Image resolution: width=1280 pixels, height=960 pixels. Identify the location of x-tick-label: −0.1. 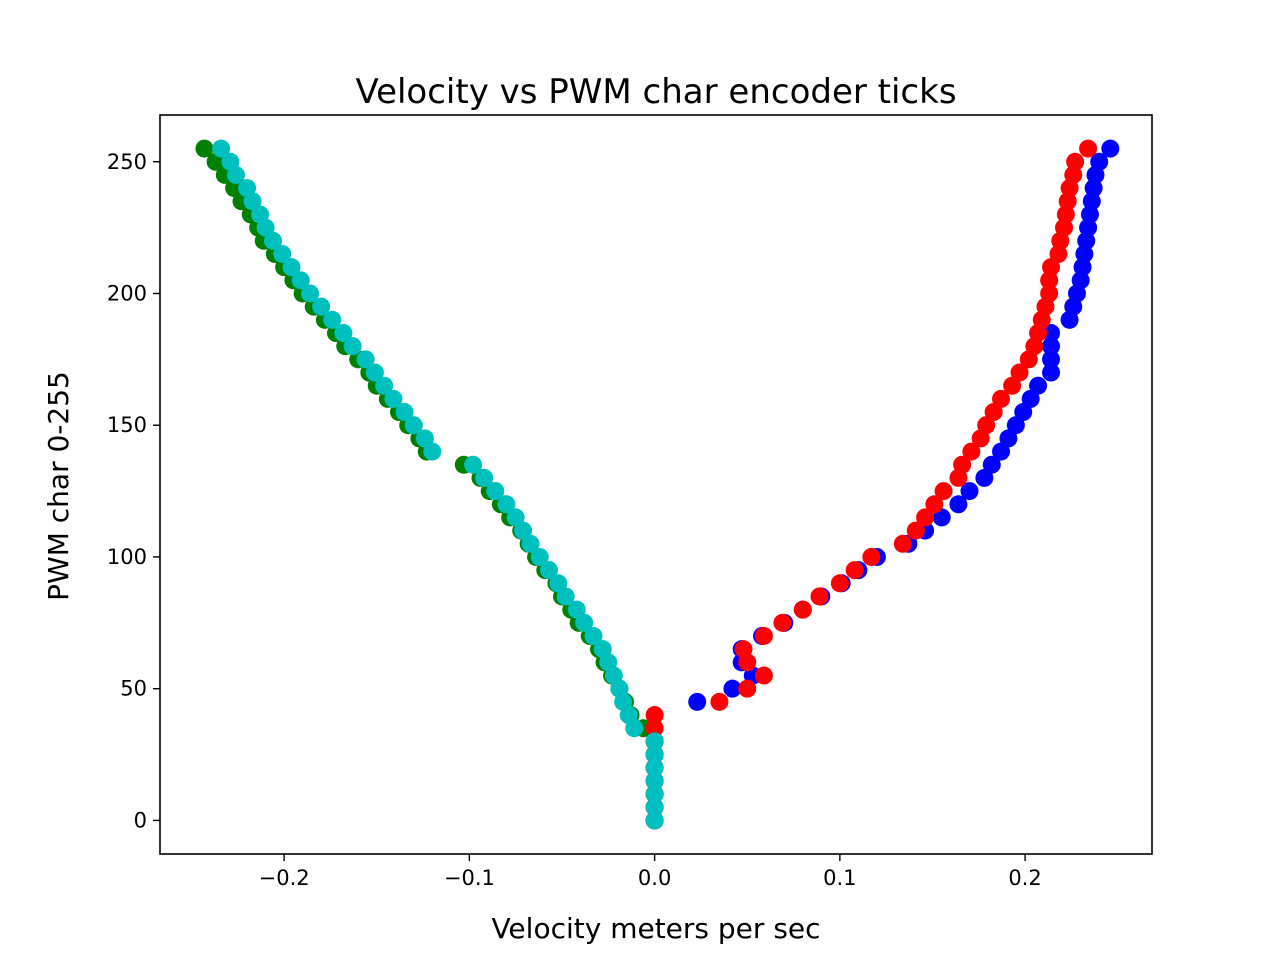
(469, 878).